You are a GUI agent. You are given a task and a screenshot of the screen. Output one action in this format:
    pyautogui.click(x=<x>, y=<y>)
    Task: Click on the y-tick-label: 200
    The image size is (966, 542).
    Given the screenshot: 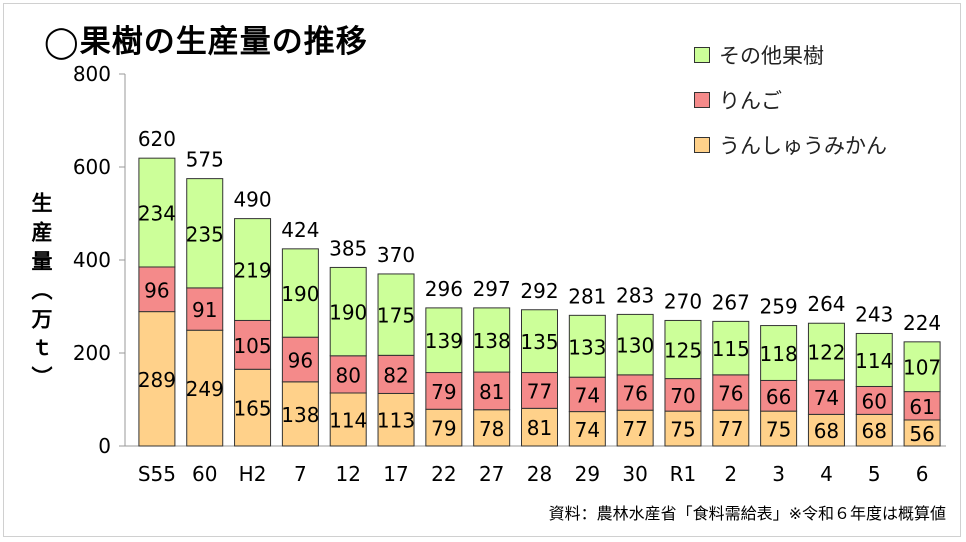 What is the action you would take?
    pyautogui.click(x=92, y=353)
    